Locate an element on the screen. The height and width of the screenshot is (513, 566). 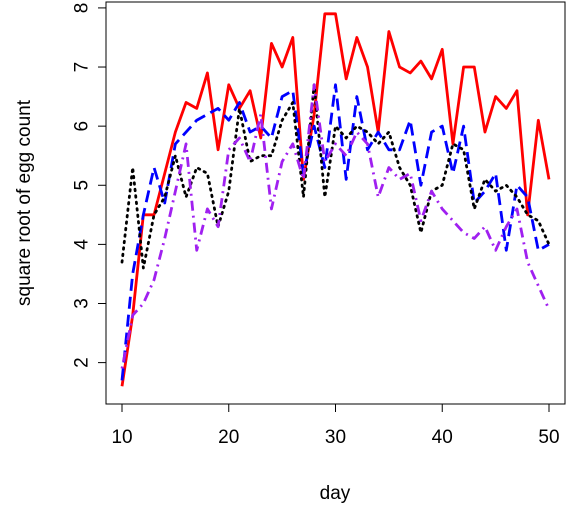
x-tick-label-40: 40 is located at coordinates (442, 437).